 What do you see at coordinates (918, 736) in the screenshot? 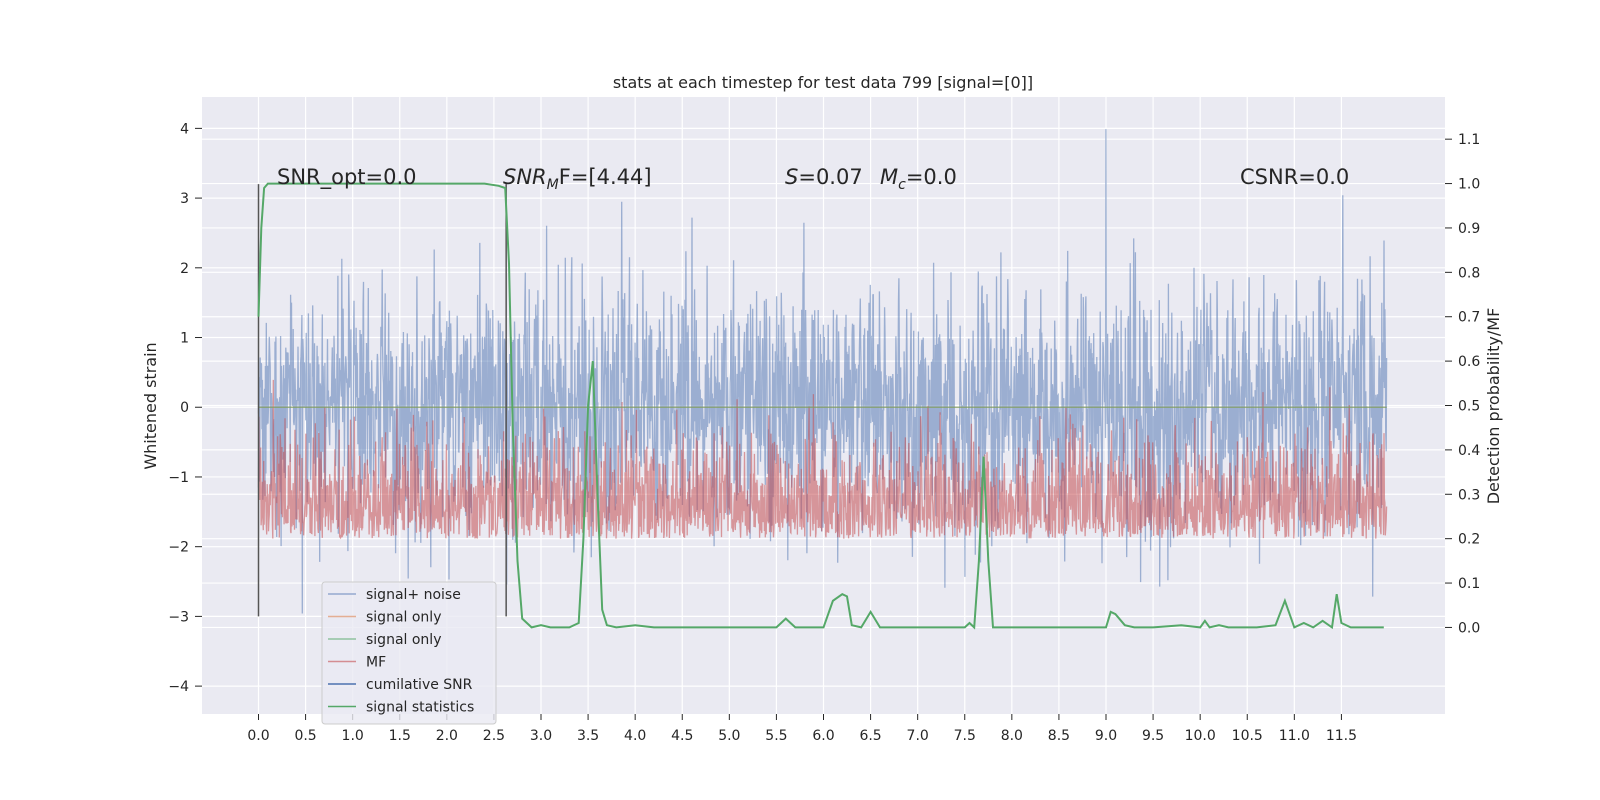
I see `x-tick-label: 7.0` at bounding box center [918, 736].